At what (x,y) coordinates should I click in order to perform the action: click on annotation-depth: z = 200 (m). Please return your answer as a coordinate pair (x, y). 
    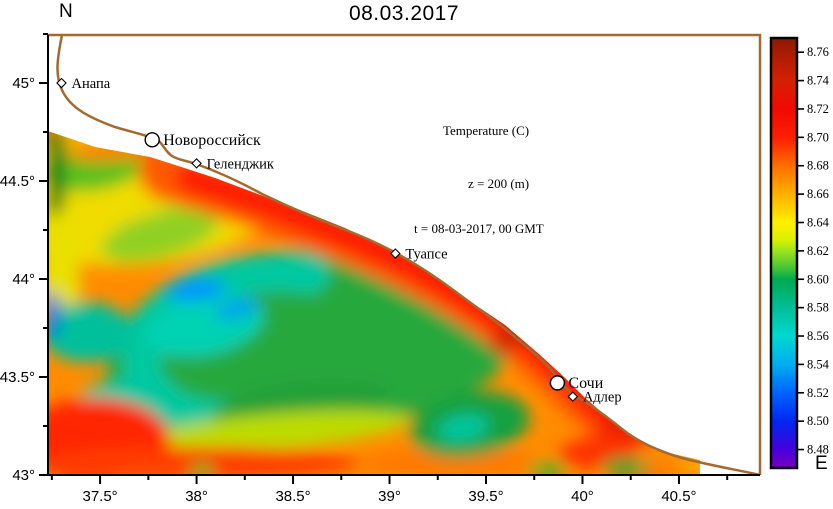
    Looking at the image, I should click on (499, 183).